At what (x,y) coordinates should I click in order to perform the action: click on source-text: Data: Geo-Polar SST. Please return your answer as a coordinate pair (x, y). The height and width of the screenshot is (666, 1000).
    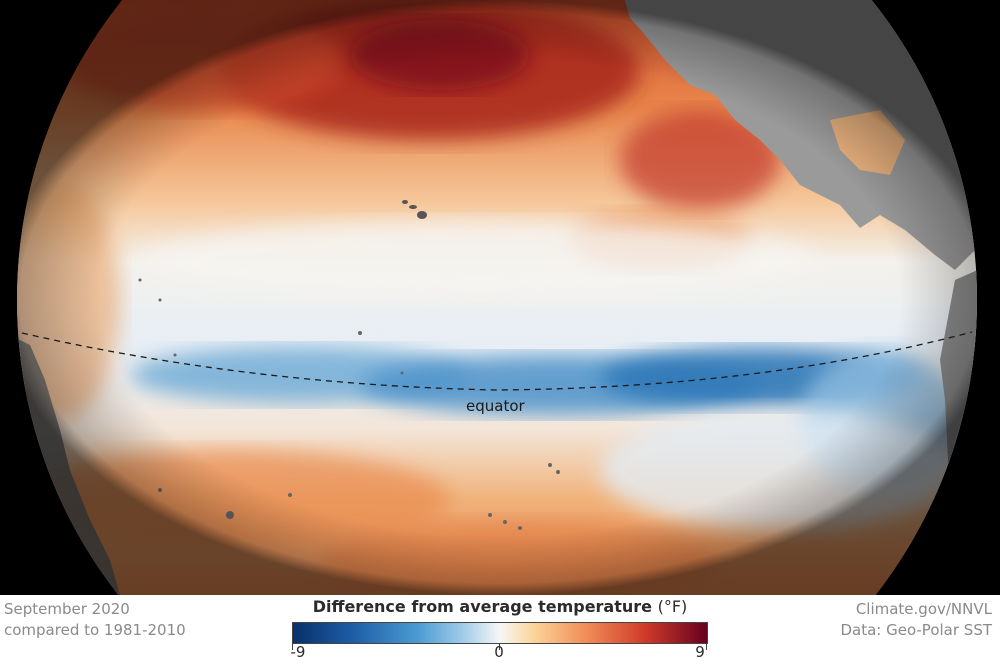
    Looking at the image, I should click on (916, 630).